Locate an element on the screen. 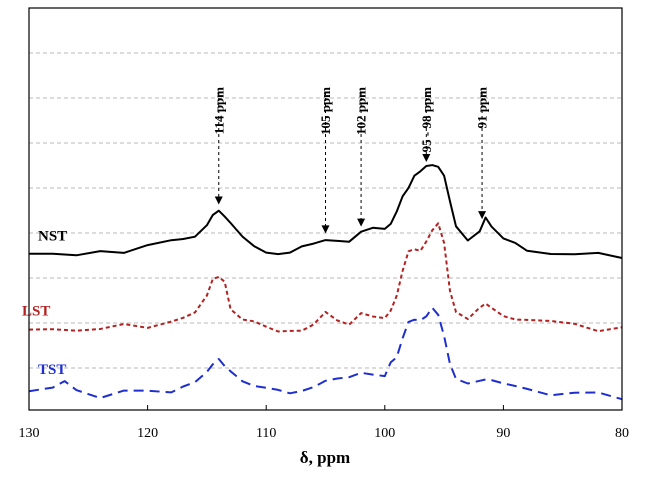 This screenshot has width=647, height=477. series-label-tst: TST is located at coordinates (52, 370).